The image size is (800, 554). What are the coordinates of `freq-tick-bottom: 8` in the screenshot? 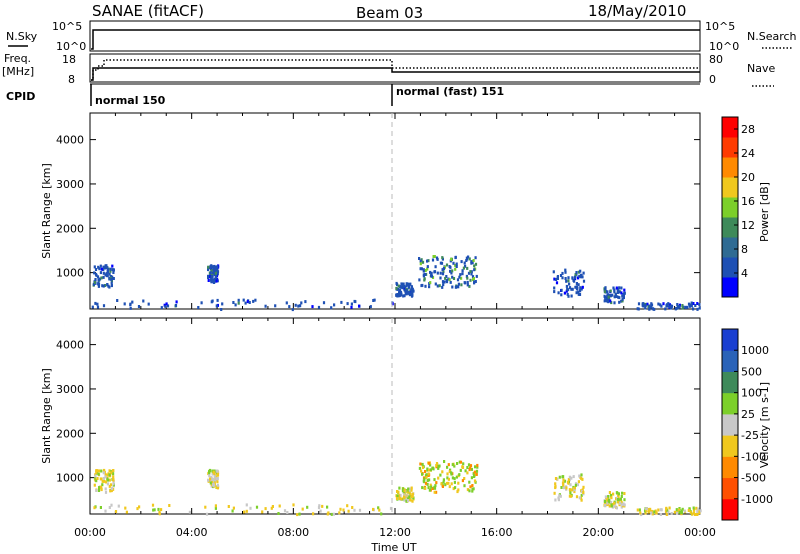 It's located at (71, 79).